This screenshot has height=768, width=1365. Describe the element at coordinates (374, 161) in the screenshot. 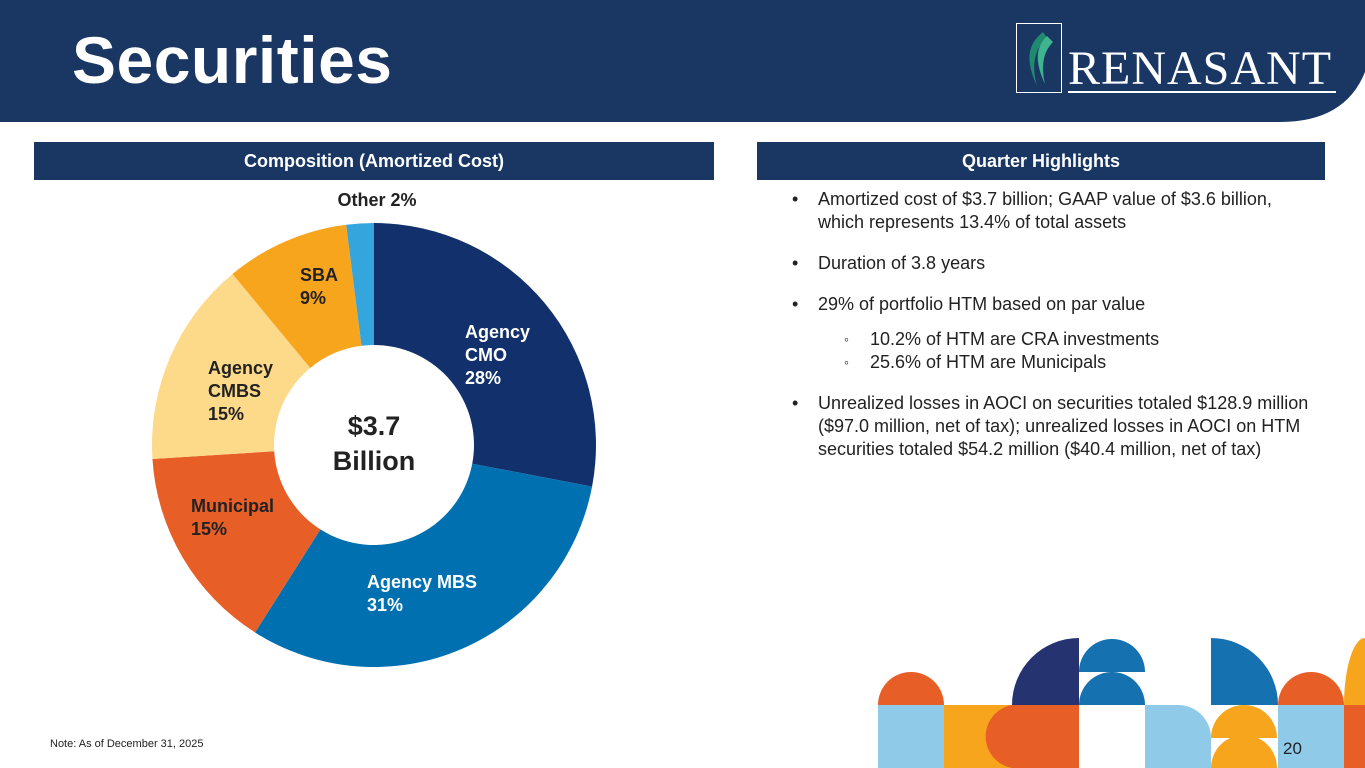

I see `composition-heading: Composition (Amortized Cost)` at that location.